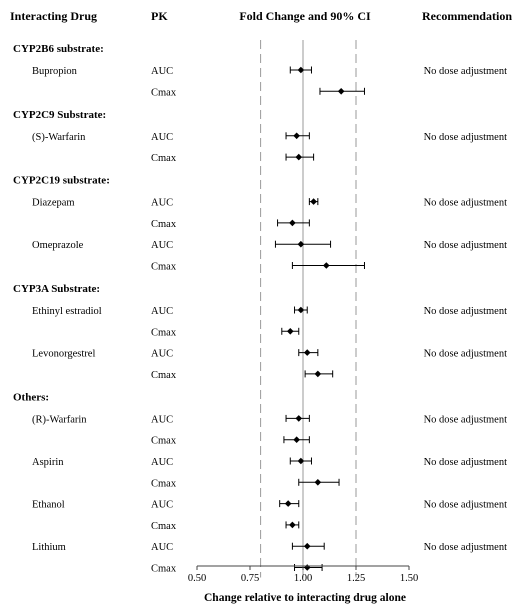 The image size is (516, 609). What do you see at coordinates (49, 547) in the screenshot?
I see `drug-name: Lithium` at bounding box center [49, 547].